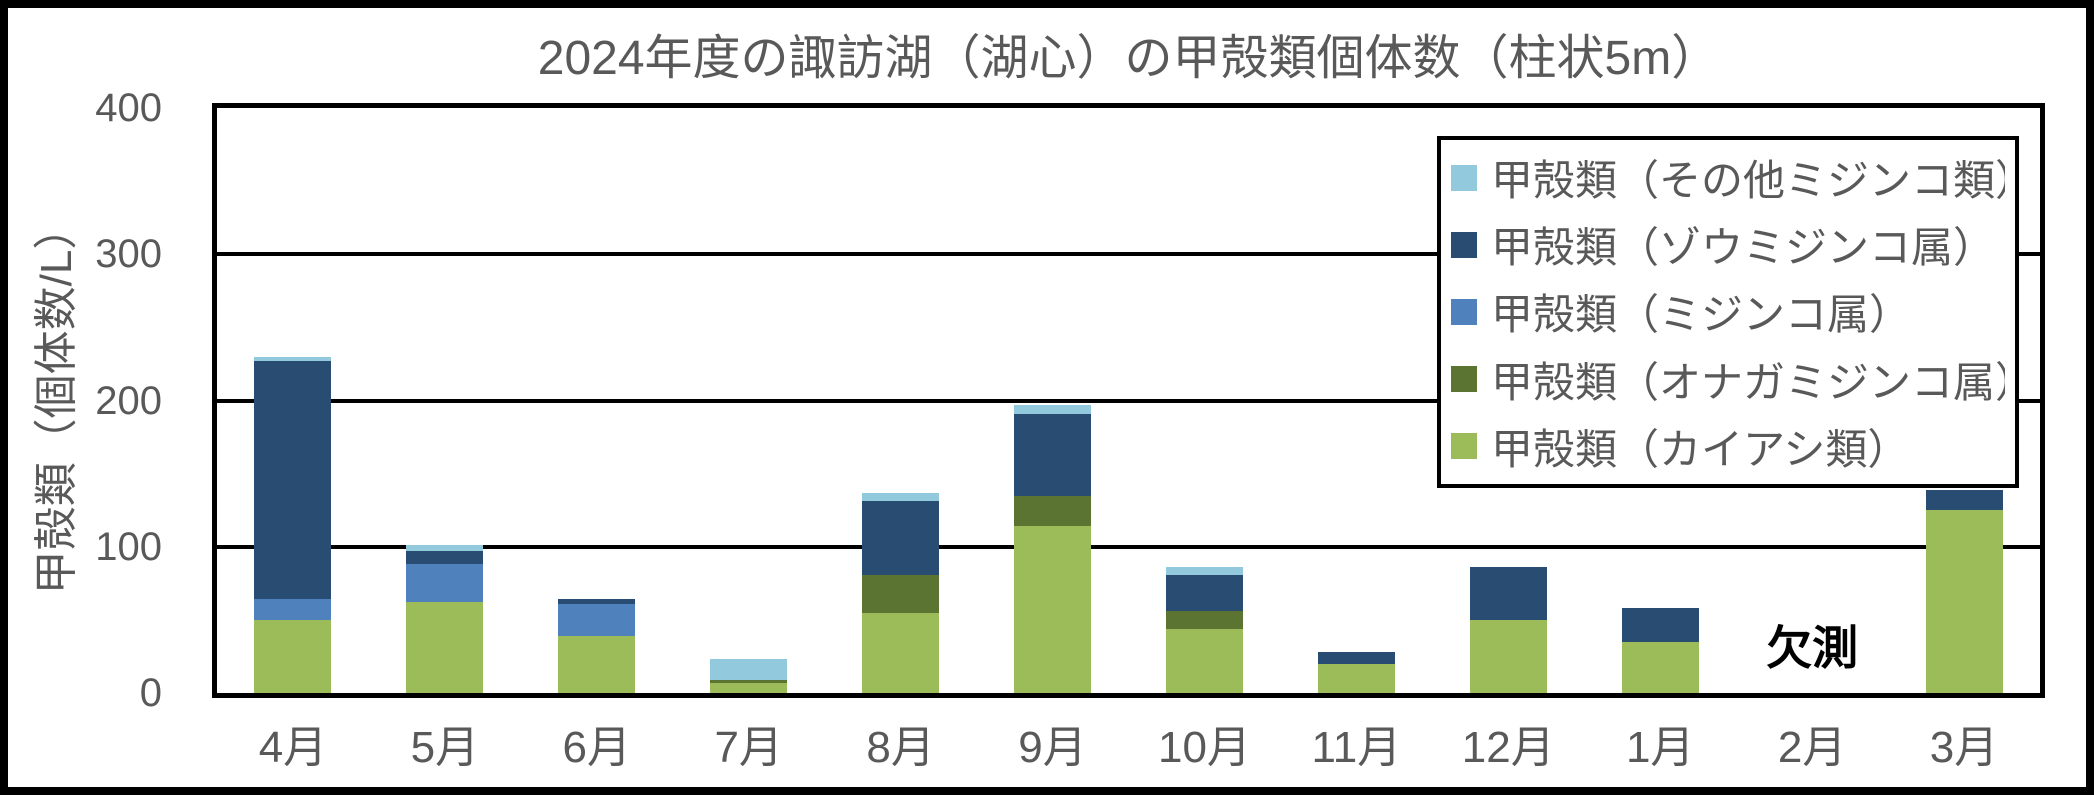 This screenshot has width=2094, height=795. I want to click on bar-segment-5月-甲殻類（その他ミジンコ類）, so click(445, 548).